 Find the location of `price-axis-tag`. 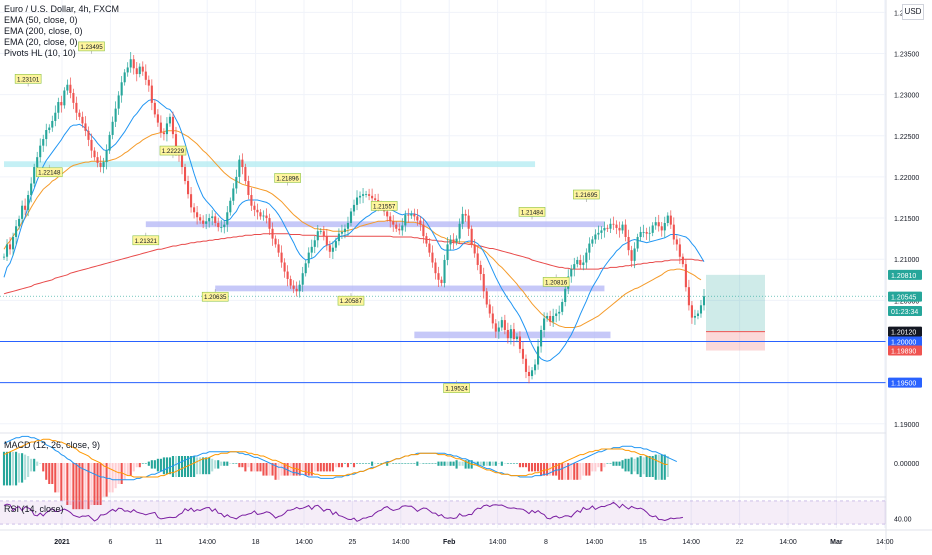

price-axis-tag is located at coordinates (905, 350).